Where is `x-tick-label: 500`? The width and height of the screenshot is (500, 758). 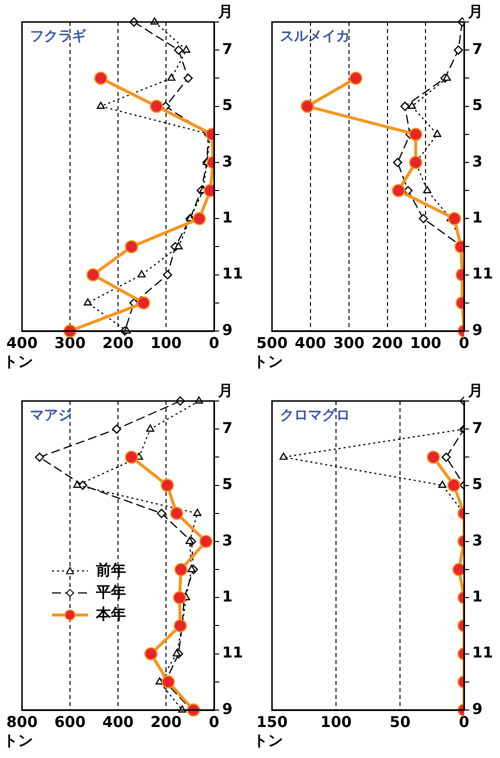 x-tick-label: 500 is located at coordinates (272, 343).